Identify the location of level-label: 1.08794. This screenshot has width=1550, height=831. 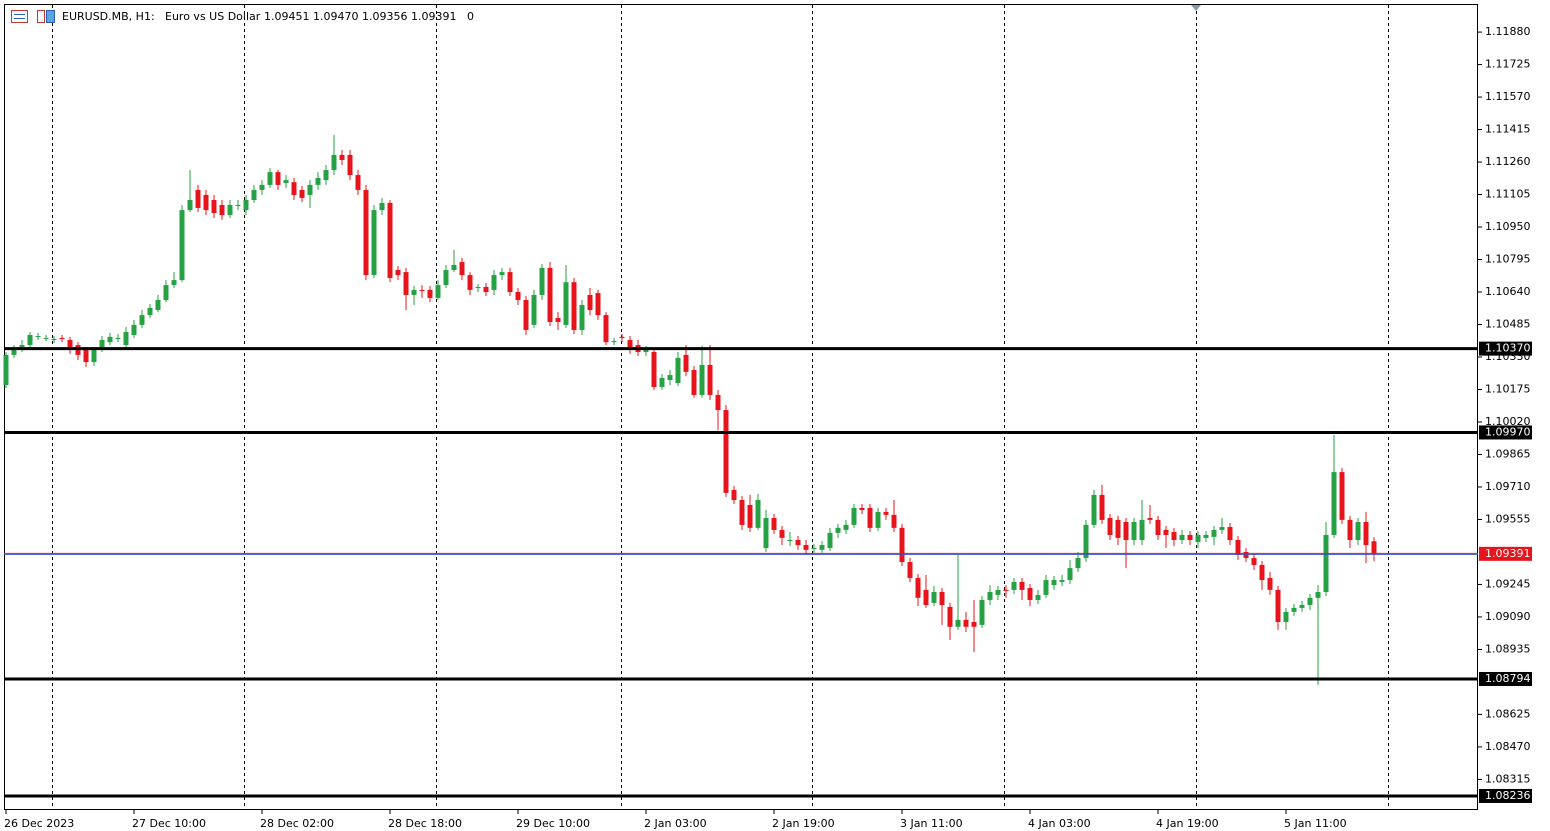
(1508, 678).